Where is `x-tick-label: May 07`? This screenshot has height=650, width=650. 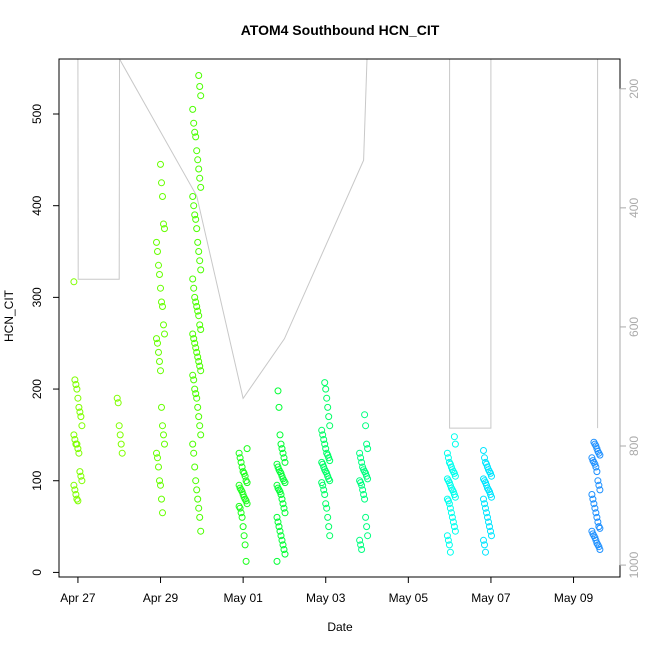 x-tick-label: May 07 is located at coordinates (491, 598).